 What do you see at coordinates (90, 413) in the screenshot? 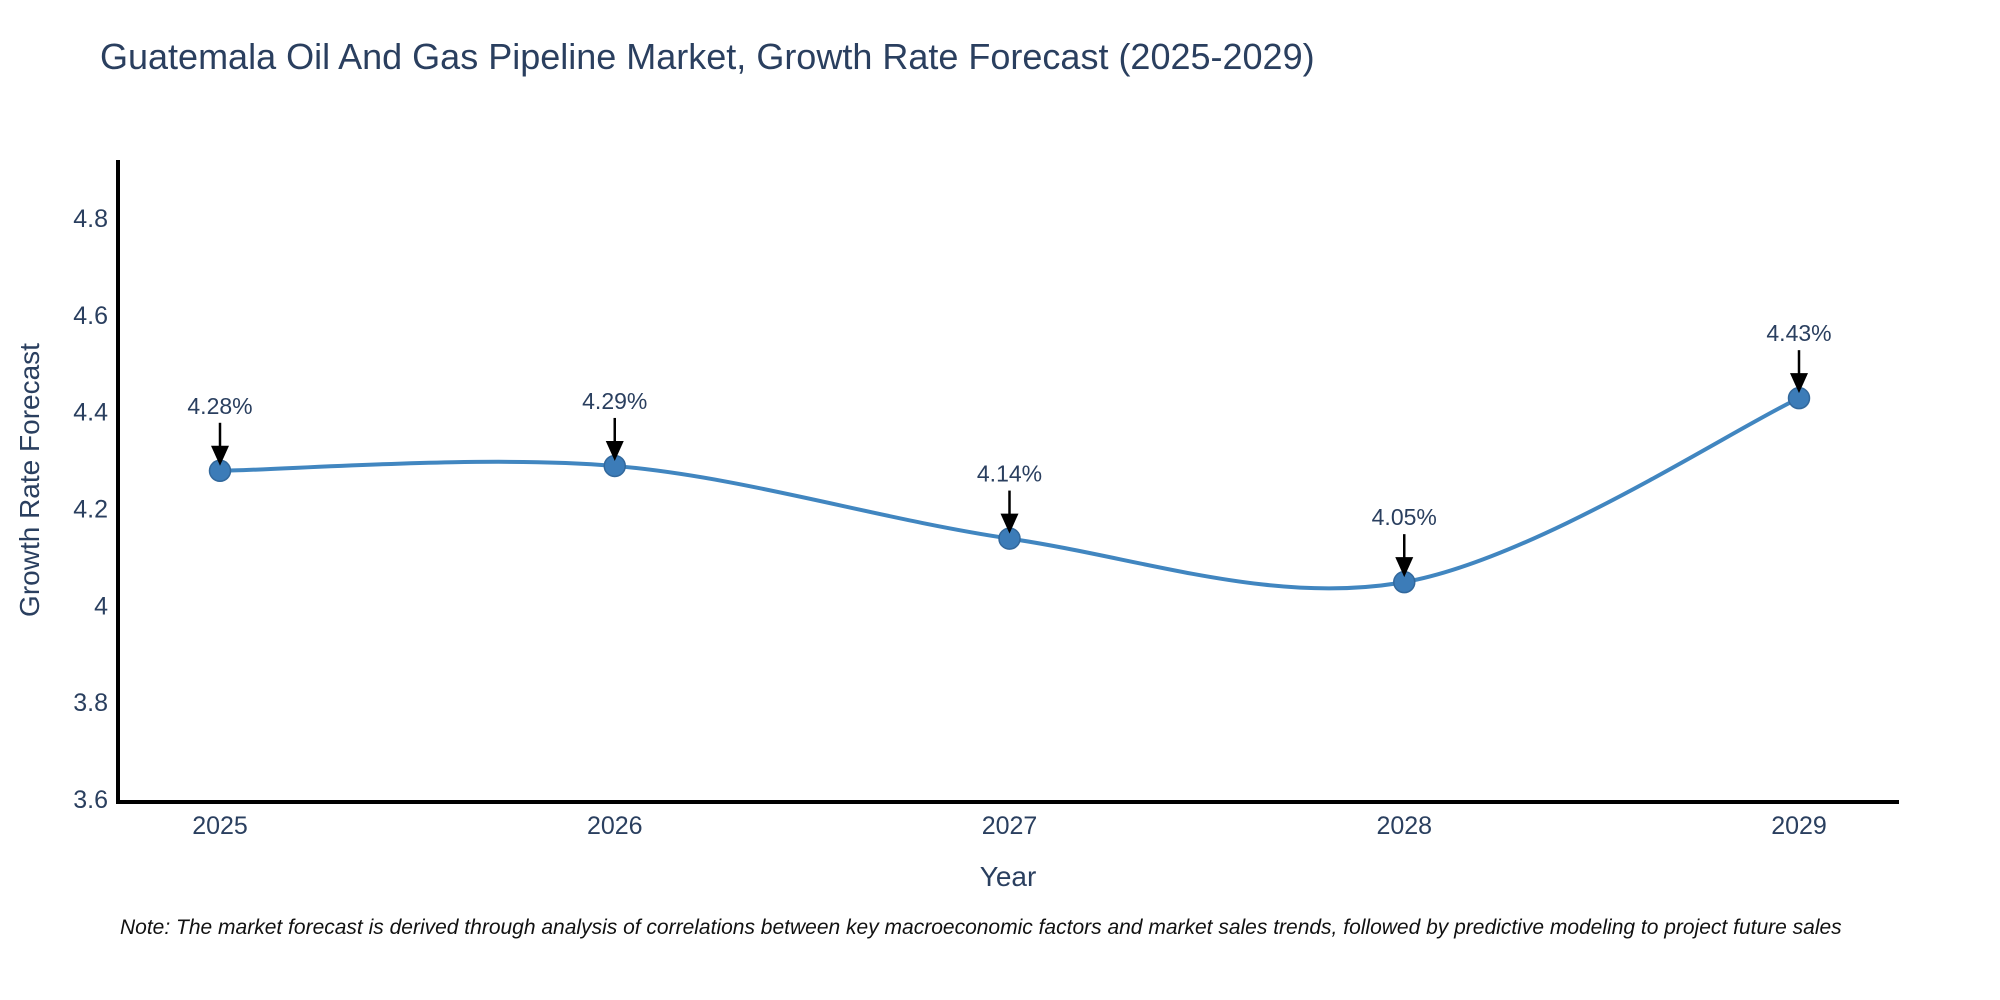
I see `y-tick-label: 4.4` at bounding box center [90, 413].